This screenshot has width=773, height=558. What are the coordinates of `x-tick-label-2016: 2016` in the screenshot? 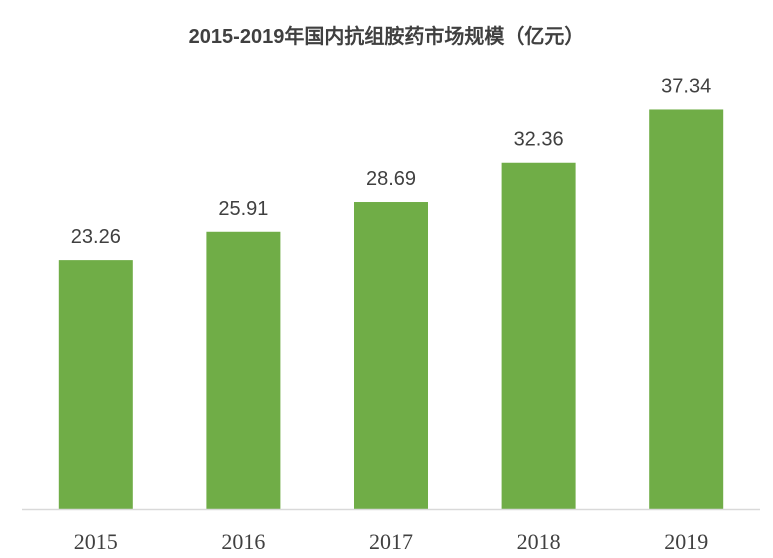 It's located at (243, 541).